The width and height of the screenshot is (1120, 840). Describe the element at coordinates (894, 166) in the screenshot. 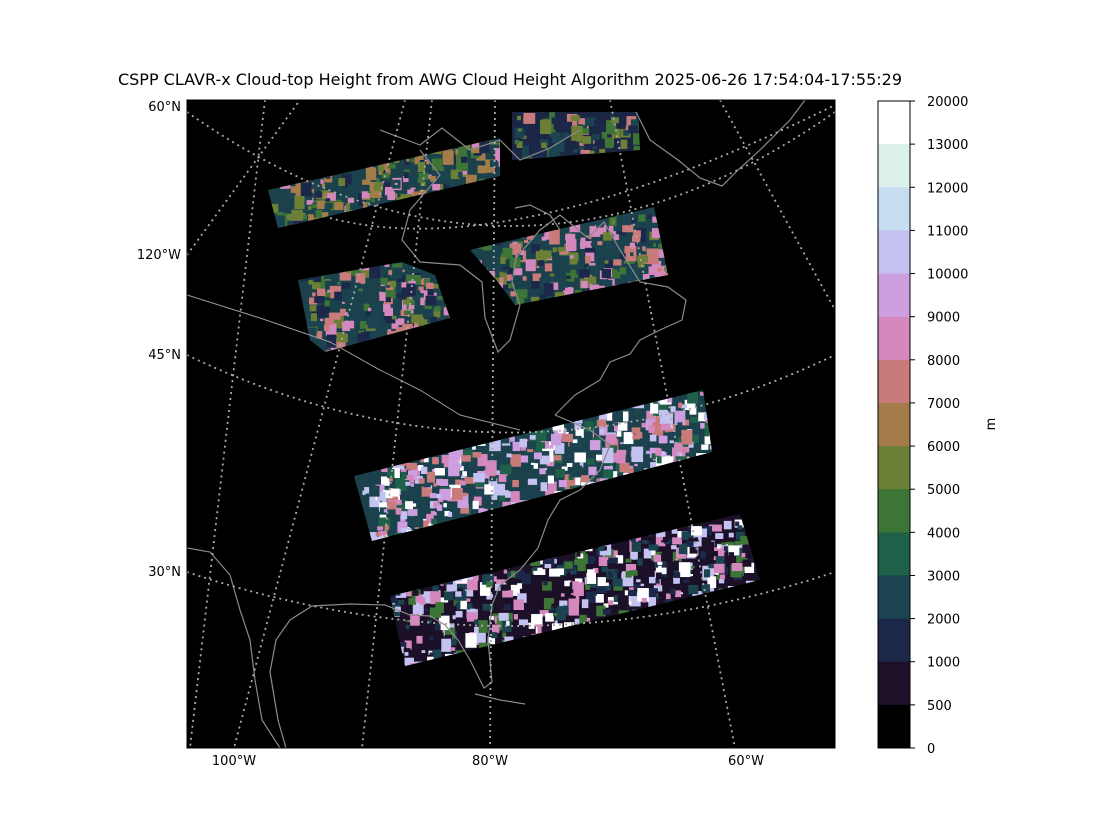

I see `colorbar-band` at that location.